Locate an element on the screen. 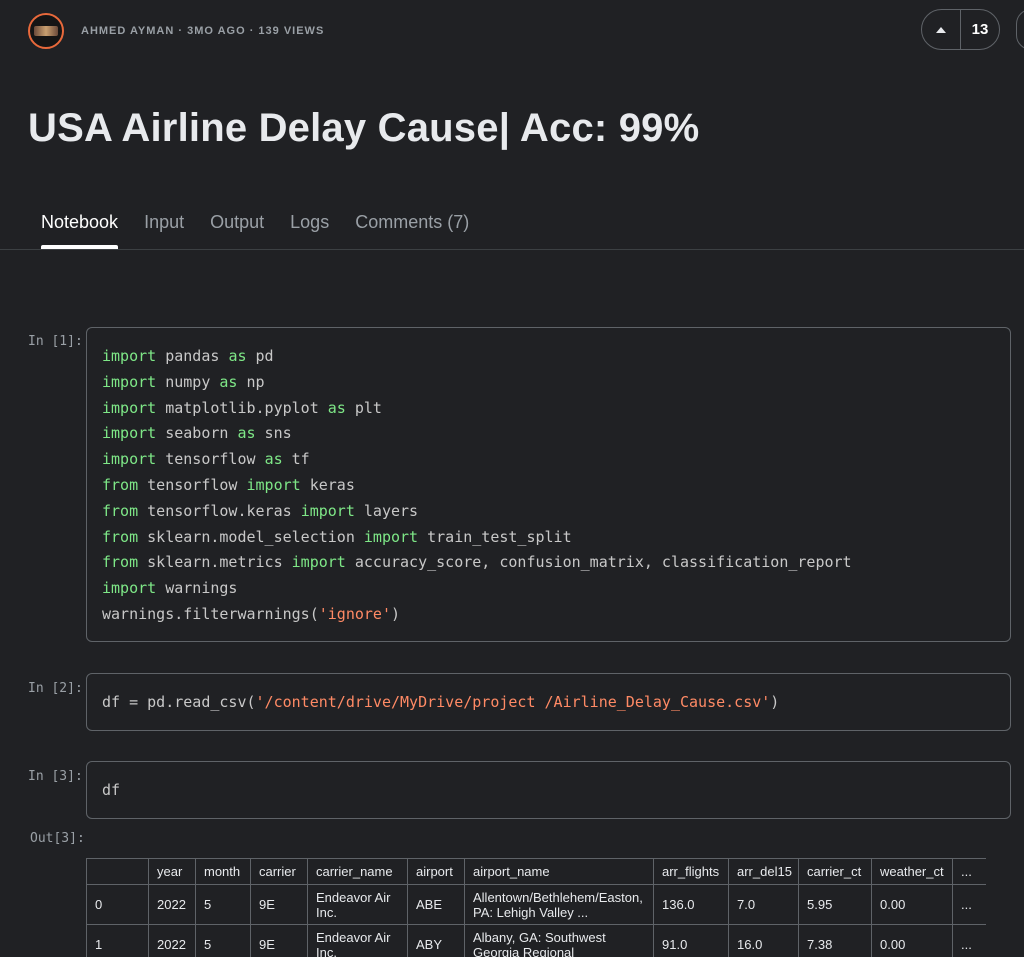 Image resolution: width=1024 pixels, height=957 pixels. page-title: USA Airline Delay Cause| Acc: 99% is located at coordinates (364, 128).